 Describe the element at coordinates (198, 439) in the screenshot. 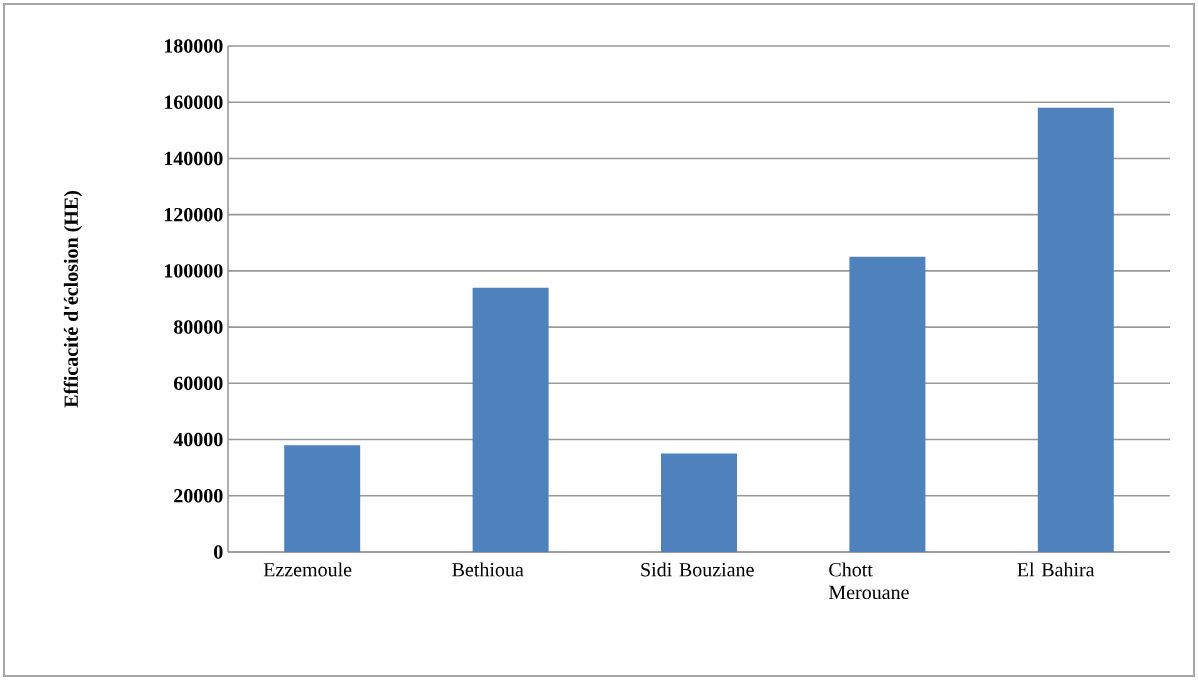

I see `y-tick-label: 40000` at that location.